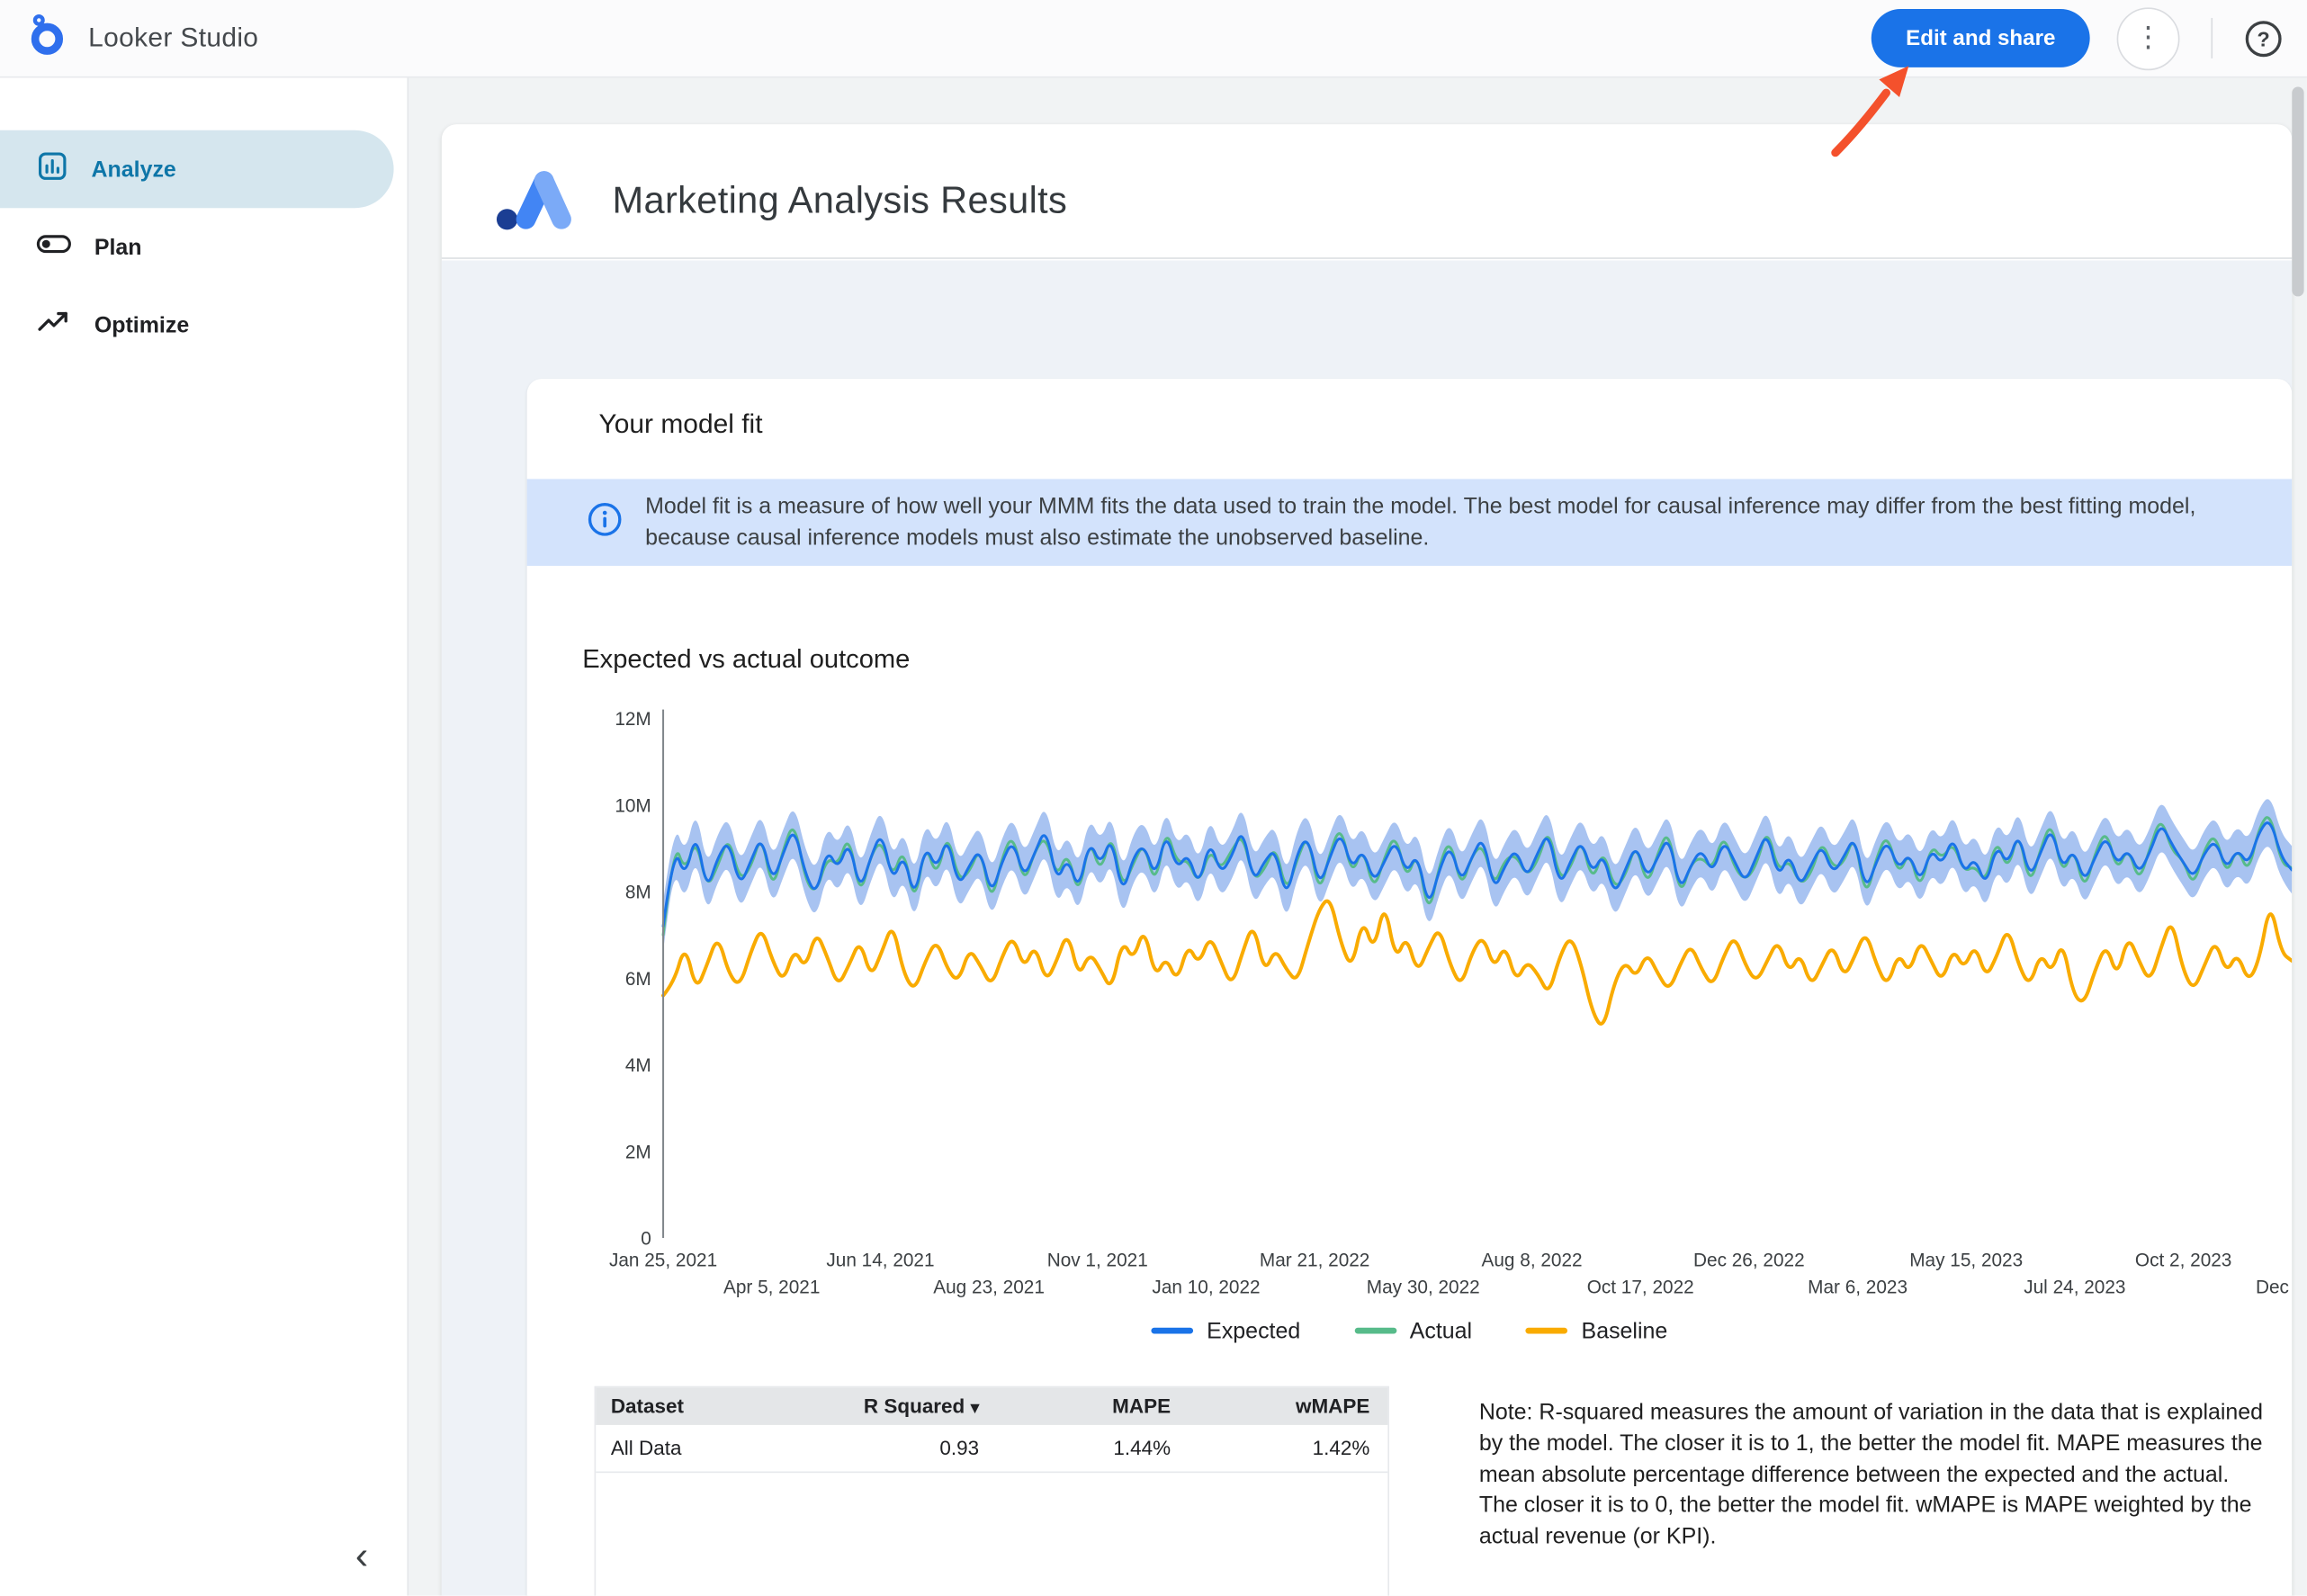 This screenshot has width=2307, height=1596. Describe the element at coordinates (633, 805) in the screenshot. I see `svg-text: 10M` at that location.